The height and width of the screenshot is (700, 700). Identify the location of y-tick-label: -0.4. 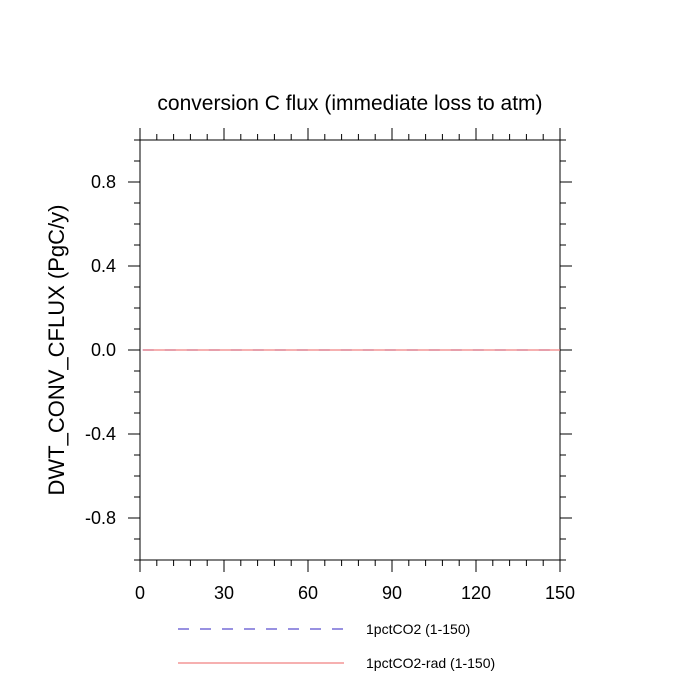
(100, 434).